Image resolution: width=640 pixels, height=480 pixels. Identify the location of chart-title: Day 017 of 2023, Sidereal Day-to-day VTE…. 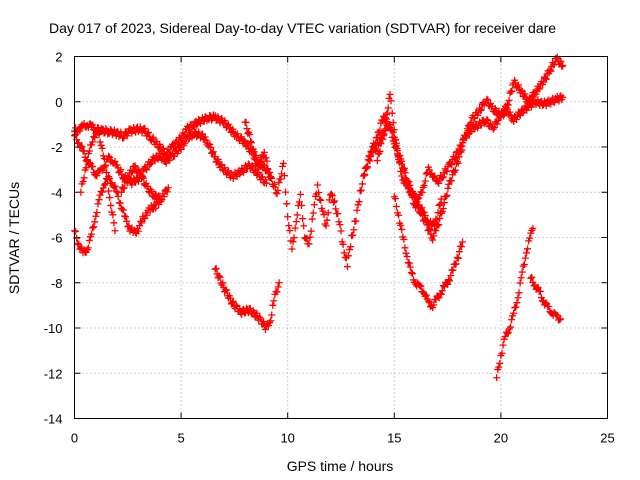
(302, 28).